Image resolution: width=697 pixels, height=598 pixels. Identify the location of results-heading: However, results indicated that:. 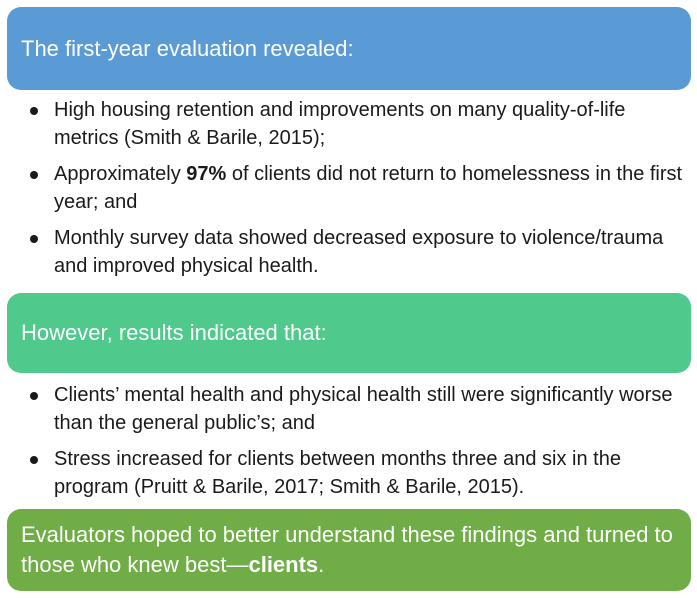
(174, 332).